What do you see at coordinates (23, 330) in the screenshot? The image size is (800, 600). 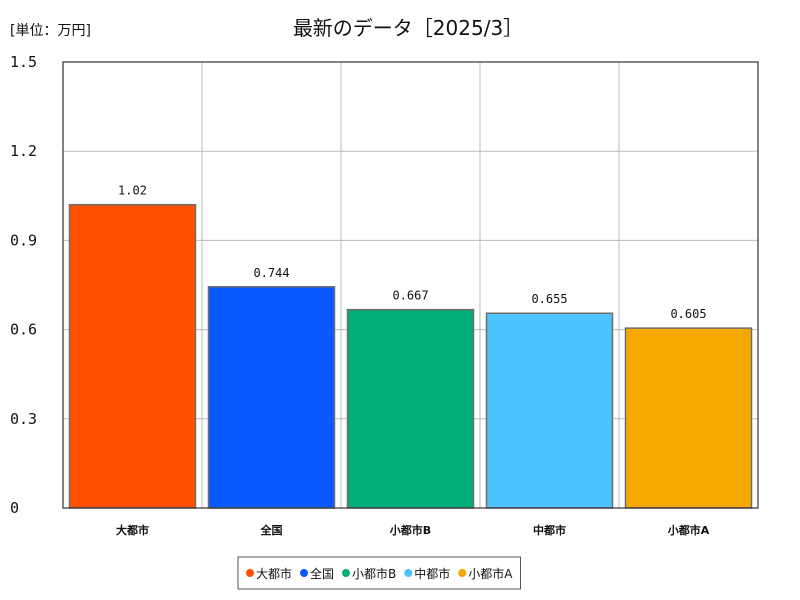 I see `y-tick-label: 0.6` at bounding box center [23, 330].